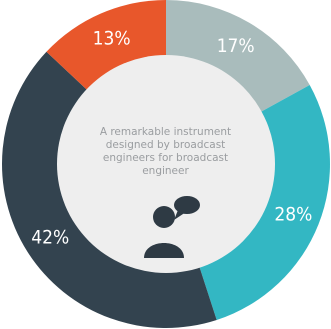 Image resolution: width=331 pixels, height=329 pixels. What do you see at coordinates (172, 227) in the screenshot?
I see `user-chat-icon` at bounding box center [172, 227].